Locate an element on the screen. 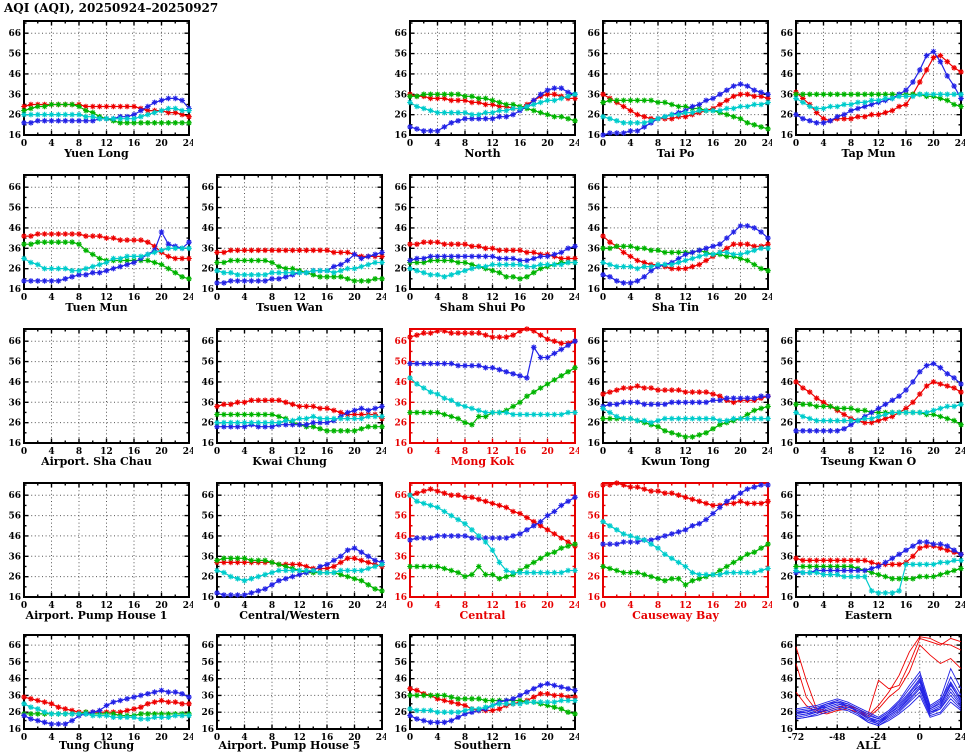 Image resolution: width=965 pixels, height=755 pixels. station-label: Yuen Long is located at coordinates (96, 153).